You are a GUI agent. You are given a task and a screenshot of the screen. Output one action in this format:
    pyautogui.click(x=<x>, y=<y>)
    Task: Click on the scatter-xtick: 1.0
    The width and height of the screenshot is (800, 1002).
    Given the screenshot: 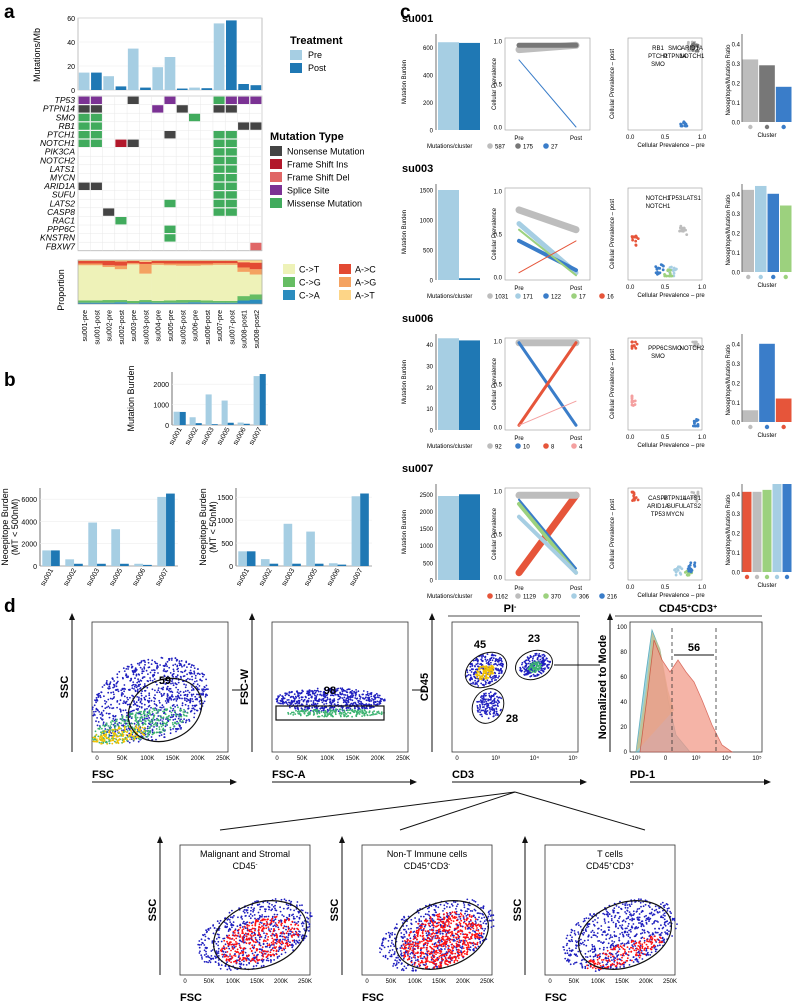 What is the action you would take?
    pyautogui.click(x=702, y=138)
    